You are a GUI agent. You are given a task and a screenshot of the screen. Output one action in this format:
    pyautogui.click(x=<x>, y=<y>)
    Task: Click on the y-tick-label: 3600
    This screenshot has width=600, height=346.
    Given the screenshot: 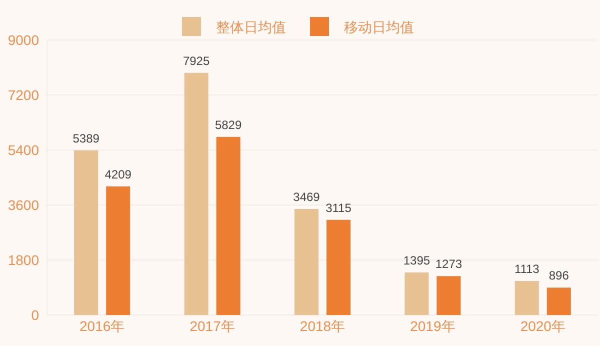 What is the action you would take?
    pyautogui.click(x=24, y=205)
    